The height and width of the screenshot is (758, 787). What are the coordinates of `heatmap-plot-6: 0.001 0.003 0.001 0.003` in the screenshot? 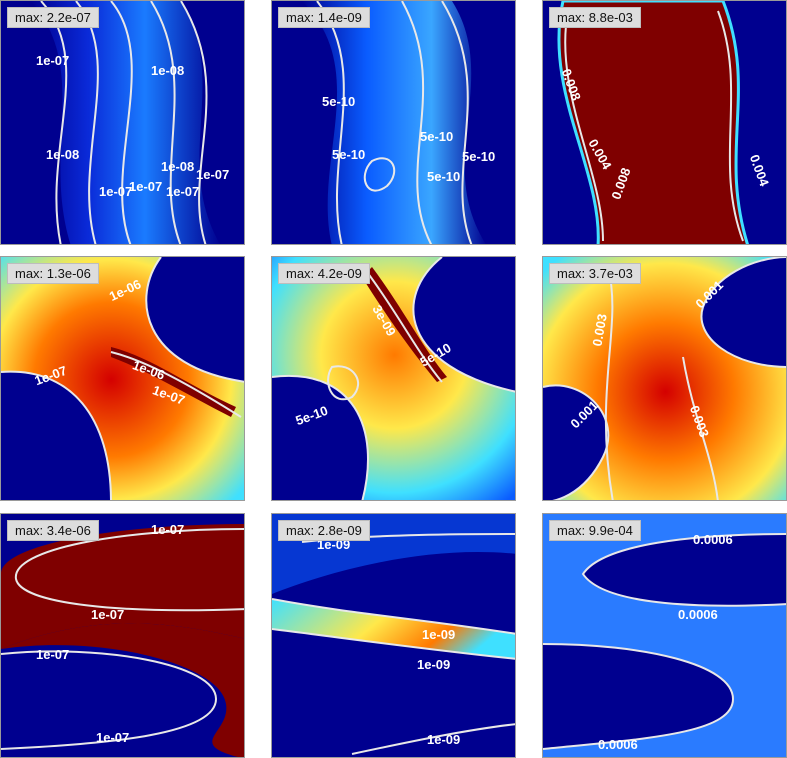 It's located at (664, 378).